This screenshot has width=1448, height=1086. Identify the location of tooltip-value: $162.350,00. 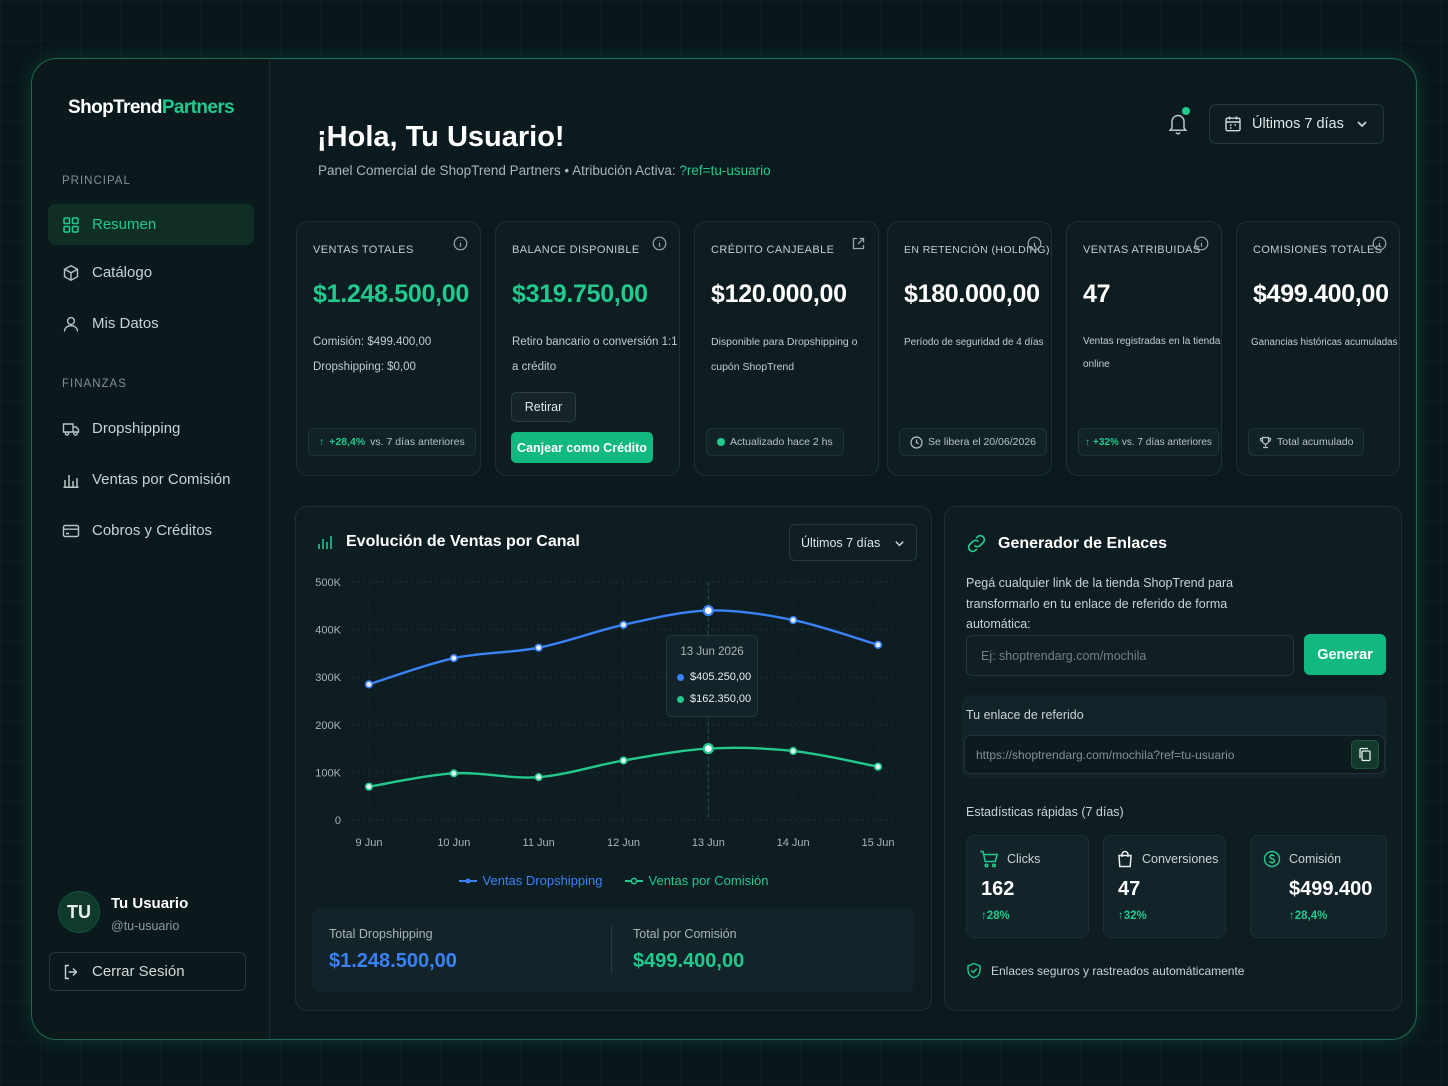
(721, 699).